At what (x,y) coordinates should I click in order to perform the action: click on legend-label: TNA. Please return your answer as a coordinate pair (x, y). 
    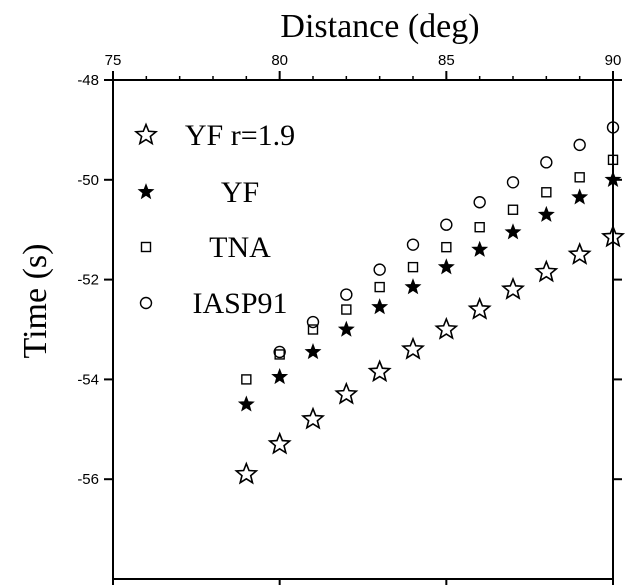
    Looking at the image, I should click on (240, 247).